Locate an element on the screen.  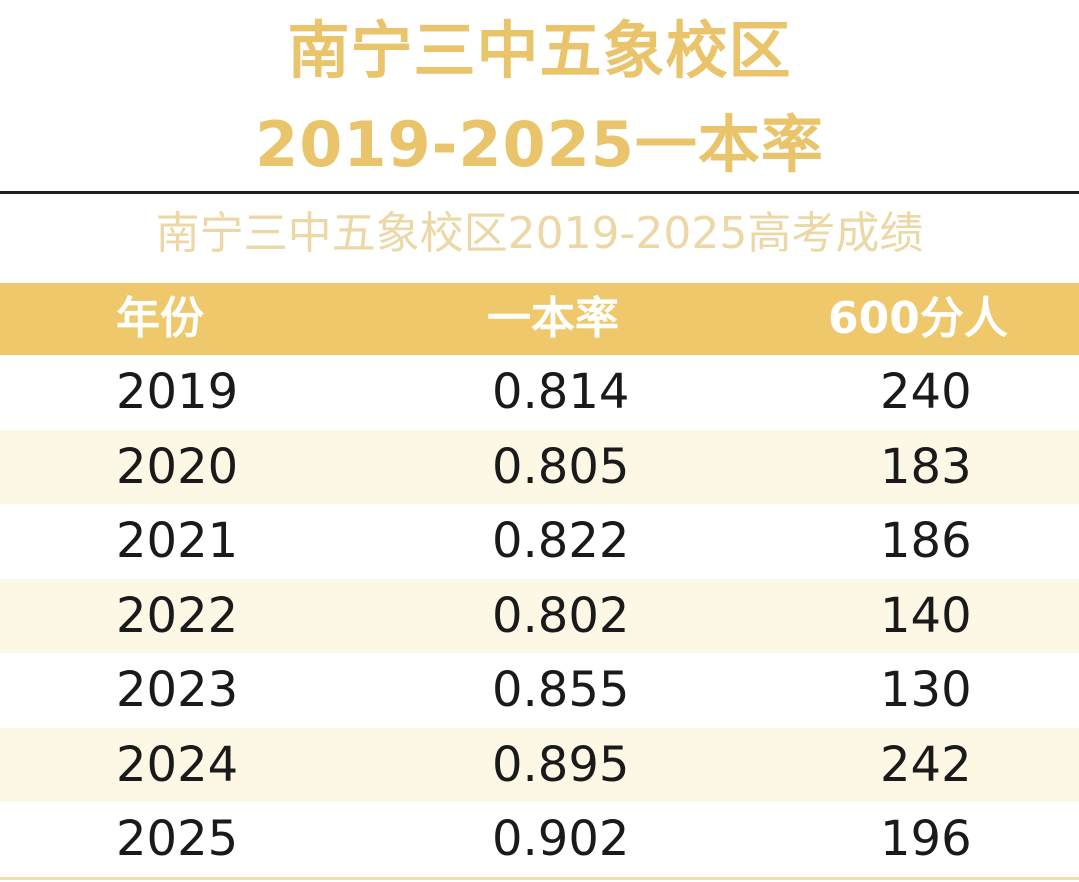
cell-year: 2020 is located at coordinates (177, 466).